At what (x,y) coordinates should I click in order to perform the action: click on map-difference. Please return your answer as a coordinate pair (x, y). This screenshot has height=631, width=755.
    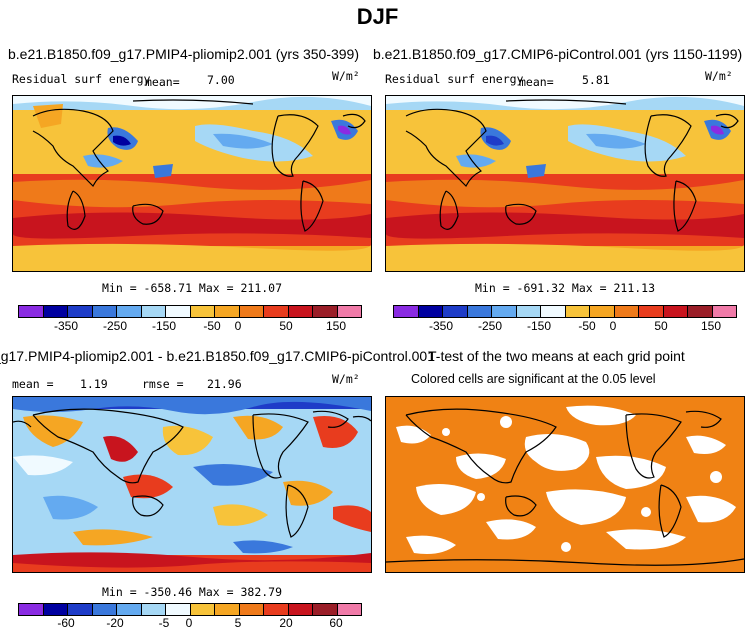
    Looking at the image, I should click on (192, 484).